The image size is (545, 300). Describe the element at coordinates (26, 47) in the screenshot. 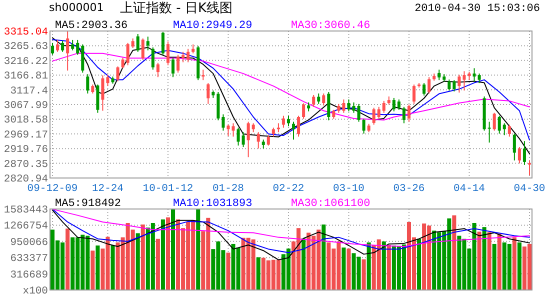

I see `y-tick-label: 3265.63` at that location.